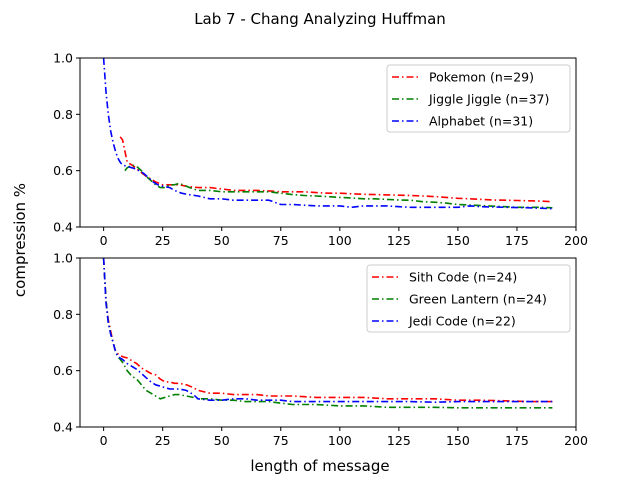  What do you see at coordinates (462, 321) in the screenshot?
I see `legend-label: Jedi Code (n=22)` at bounding box center [462, 321].